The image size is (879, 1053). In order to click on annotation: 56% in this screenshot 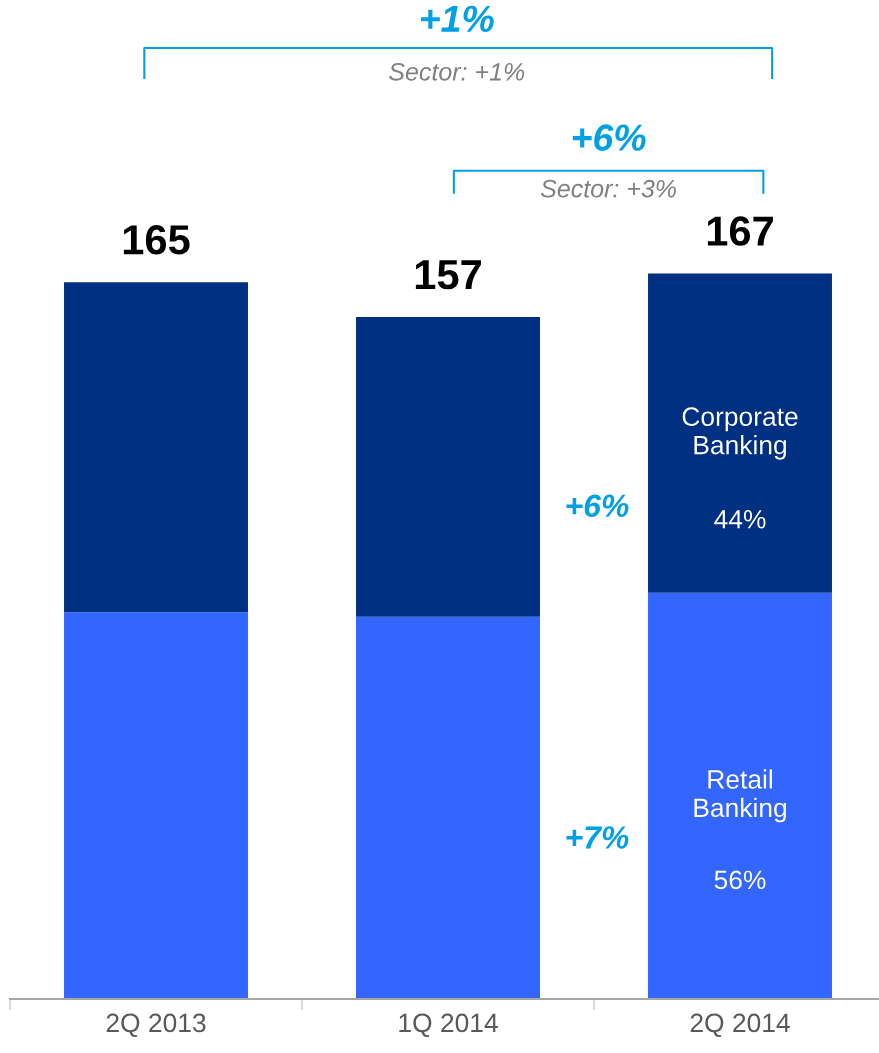, I will do `click(740, 880)`.